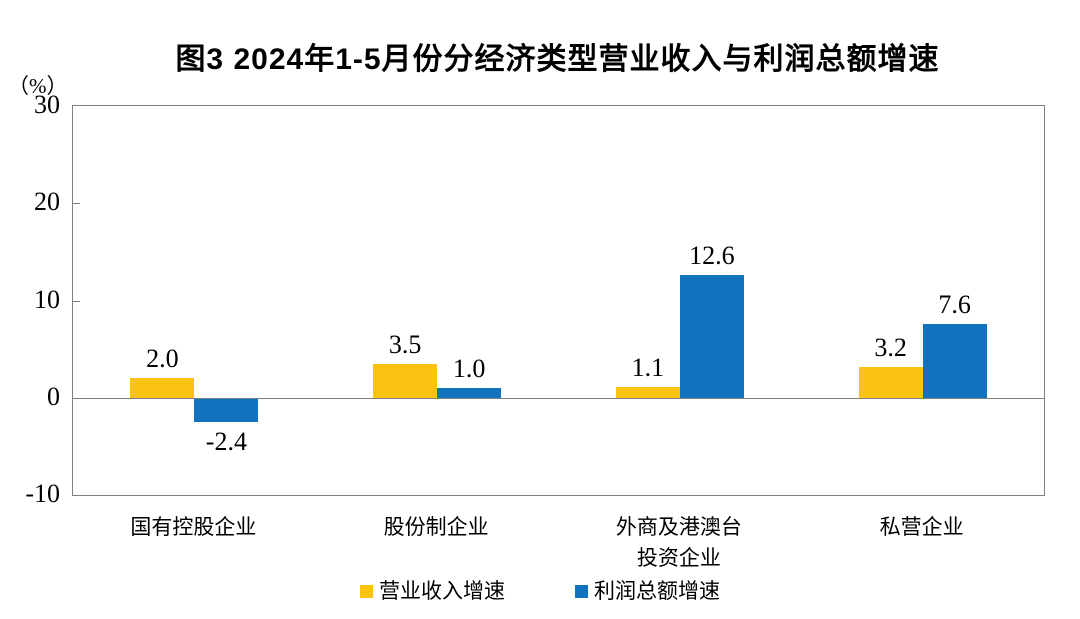 The width and height of the screenshot is (1080, 619). Describe the element at coordinates (712, 256) in the screenshot. I see `data-label-profit-2: 12.6` at that location.